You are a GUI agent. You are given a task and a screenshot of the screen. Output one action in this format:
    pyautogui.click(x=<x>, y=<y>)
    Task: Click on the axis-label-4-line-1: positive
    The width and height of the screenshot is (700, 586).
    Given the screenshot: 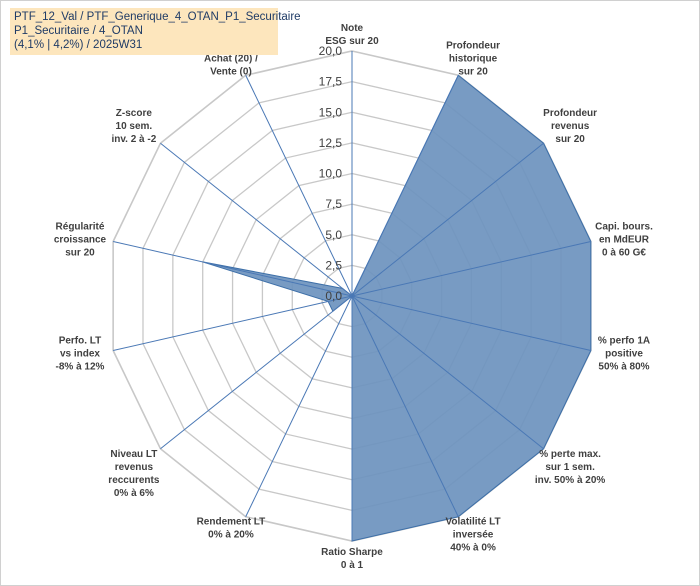 What is the action you would take?
    pyautogui.click(x=624, y=354)
    